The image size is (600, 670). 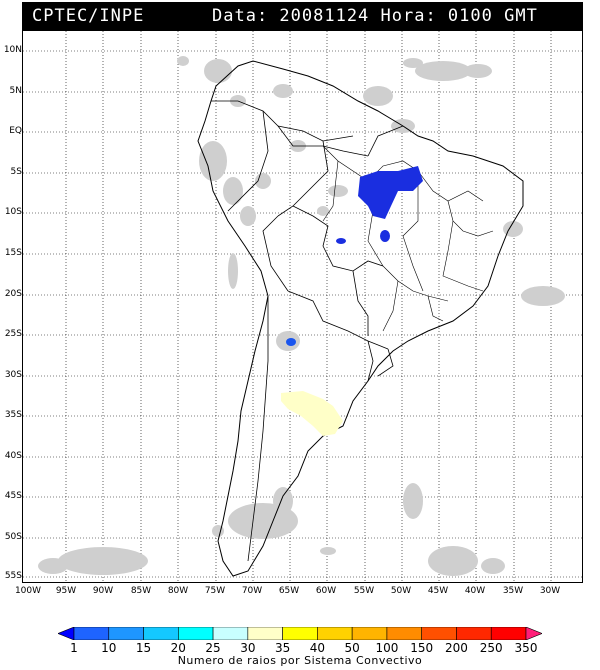 I want to click on lon-label: 80W, so click(x=178, y=591).